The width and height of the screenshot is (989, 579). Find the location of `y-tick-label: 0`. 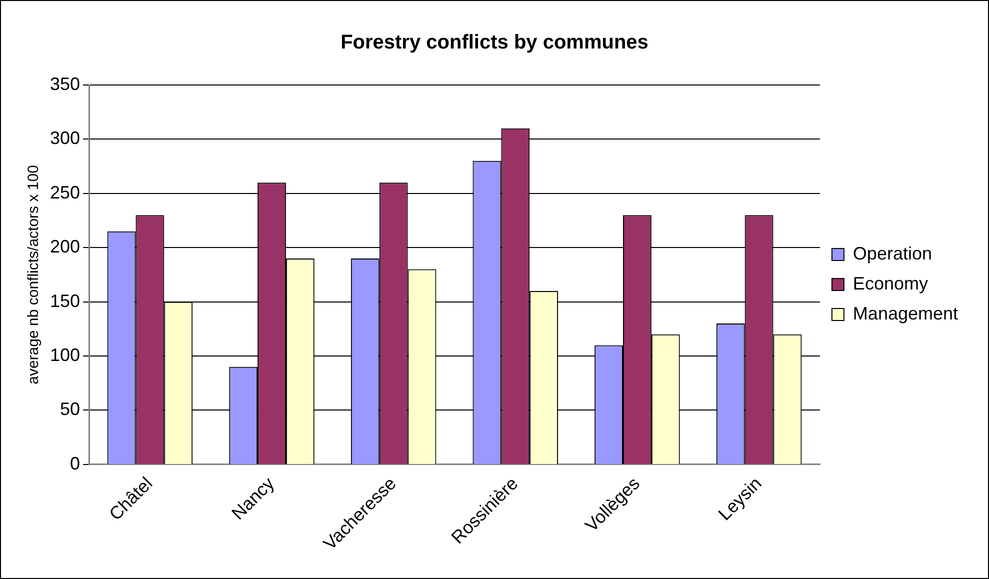

y-tick-label: 0 is located at coordinates (75, 463).